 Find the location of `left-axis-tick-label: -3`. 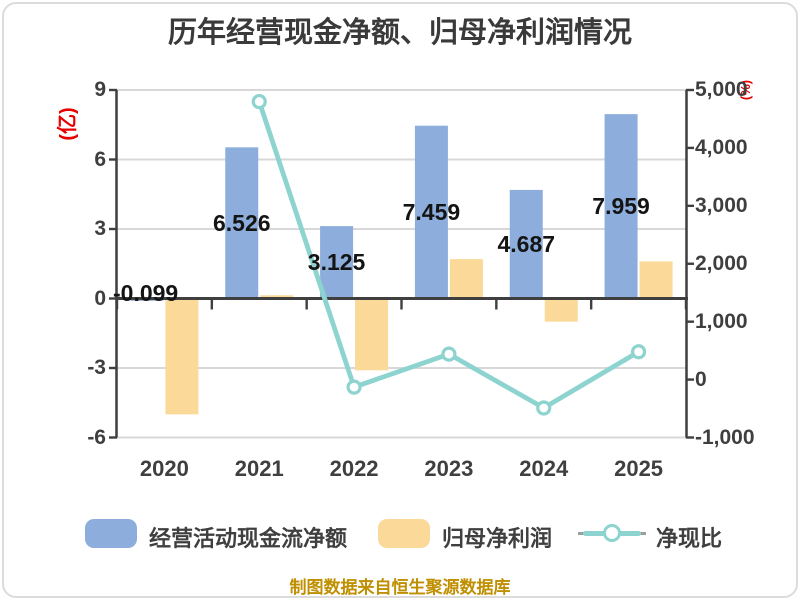

left-axis-tick-label: -3 is located at coordinates (96, 367).